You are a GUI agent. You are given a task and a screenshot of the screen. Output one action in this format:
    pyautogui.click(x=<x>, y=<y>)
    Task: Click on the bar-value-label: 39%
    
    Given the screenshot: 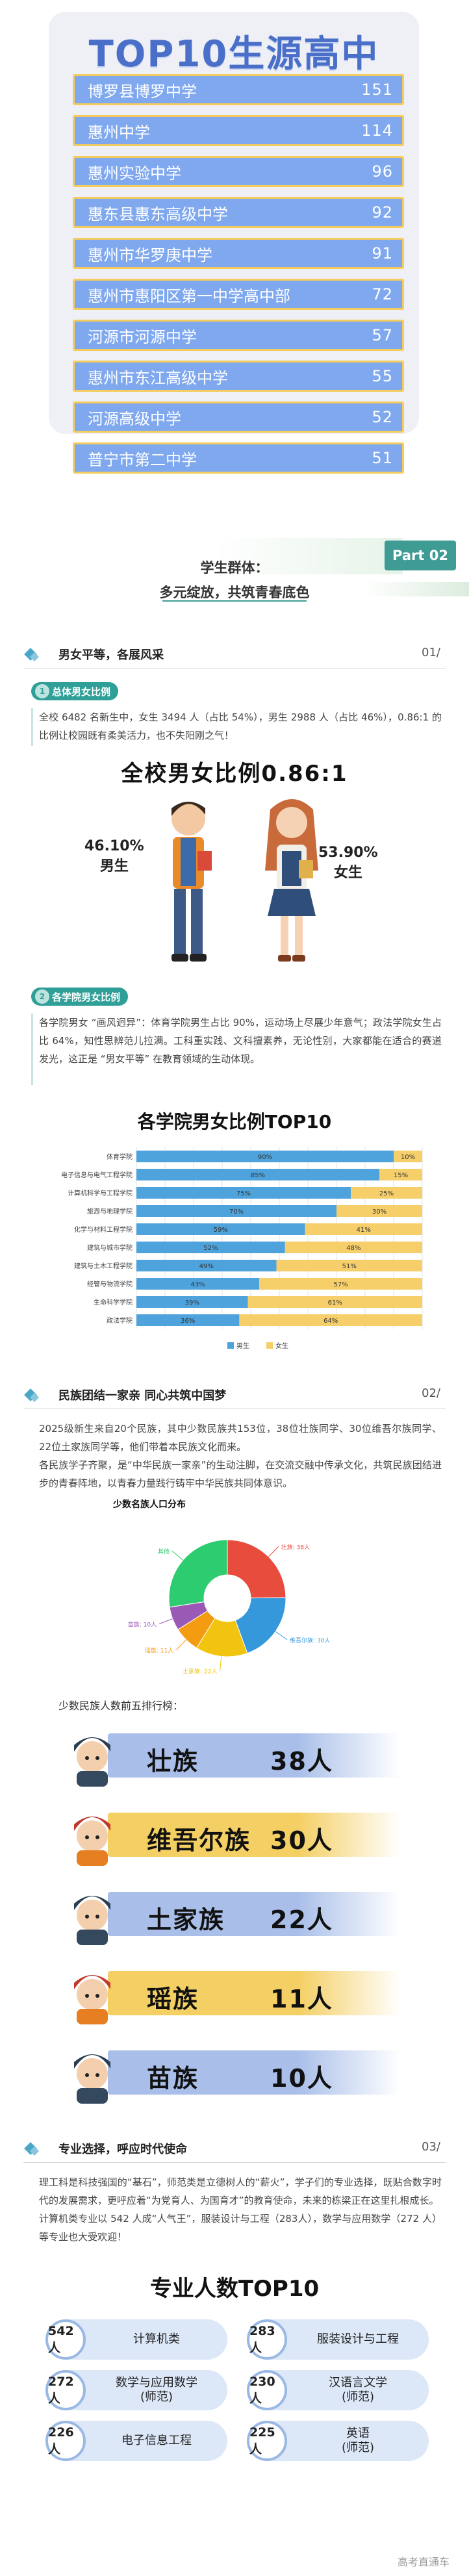 What is the action you would take?
    pyautogui.click(x=192, y=1303)
    